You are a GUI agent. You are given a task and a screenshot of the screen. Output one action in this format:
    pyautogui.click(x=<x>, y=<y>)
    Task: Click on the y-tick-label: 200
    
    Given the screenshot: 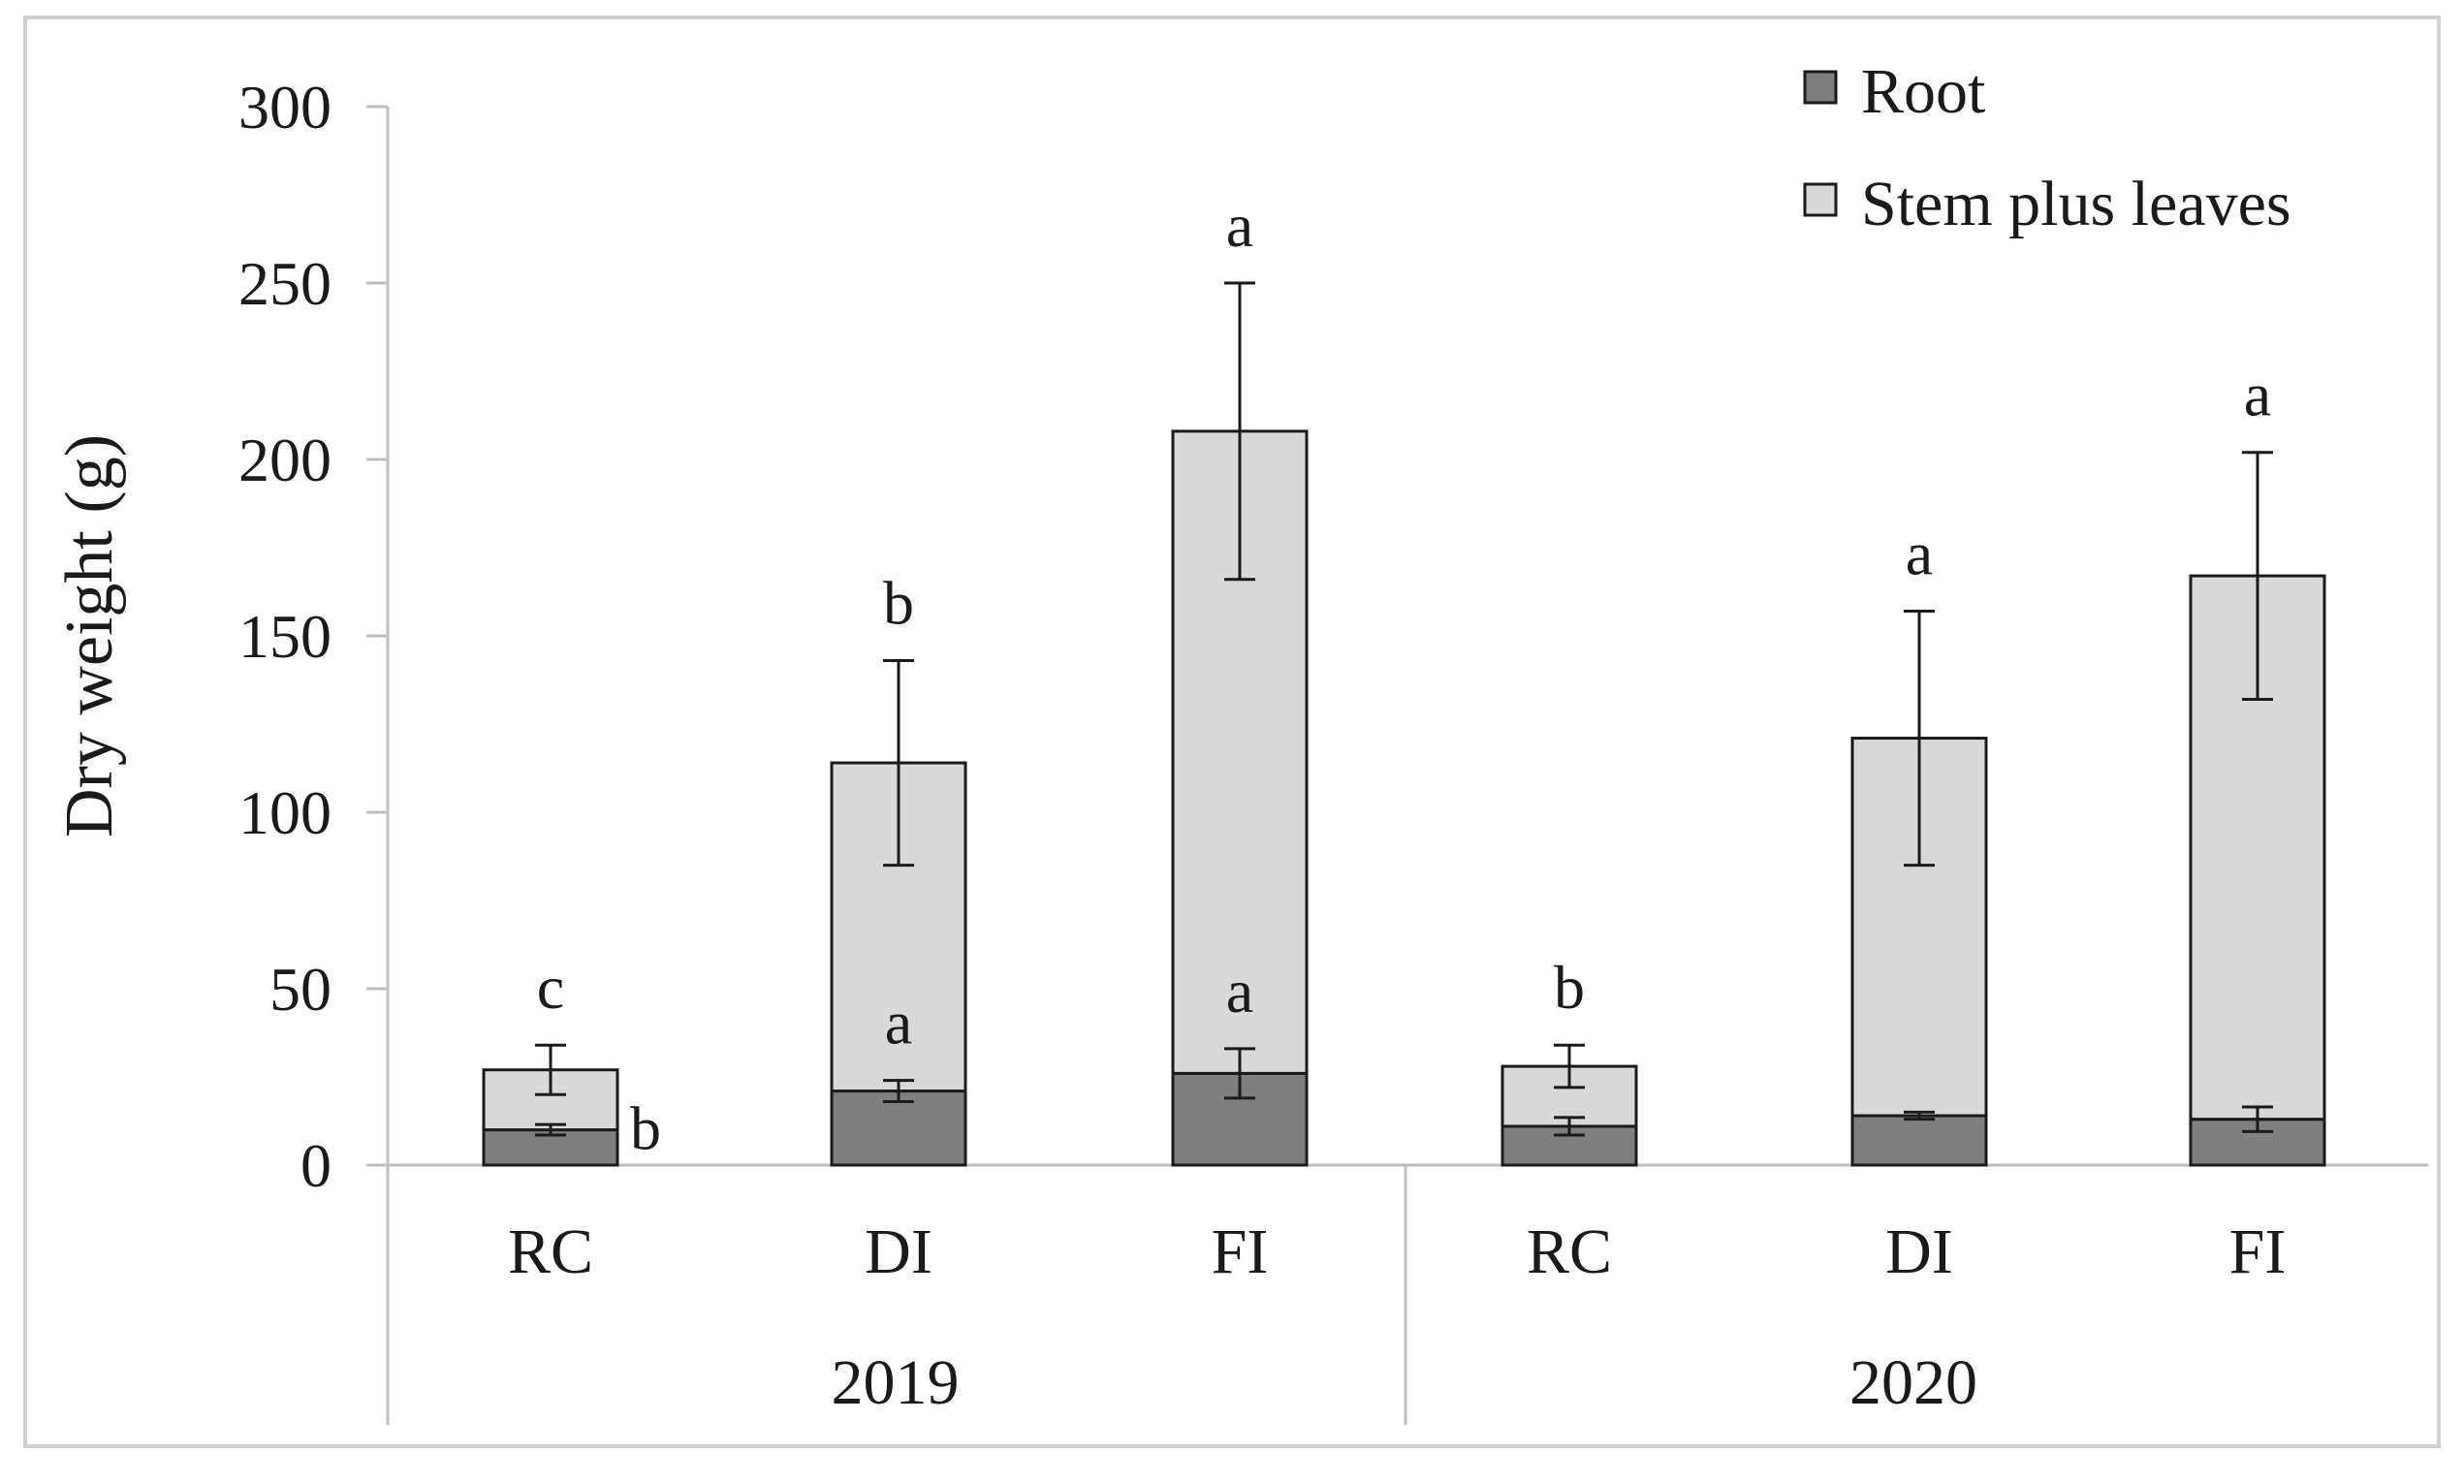 What is the action you would take?
    pyautogui.click(x=285, y=460)
    